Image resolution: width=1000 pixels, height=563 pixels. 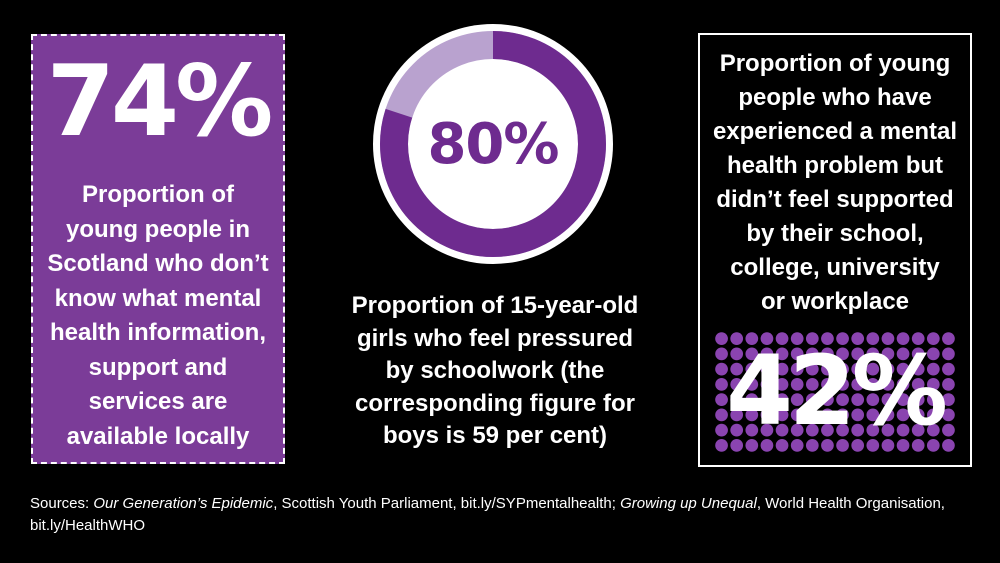 What do you see at coordinates (160, 102) in the screenshot?
I see `stat-value-left: 74%` at bounding box center [160, 102].